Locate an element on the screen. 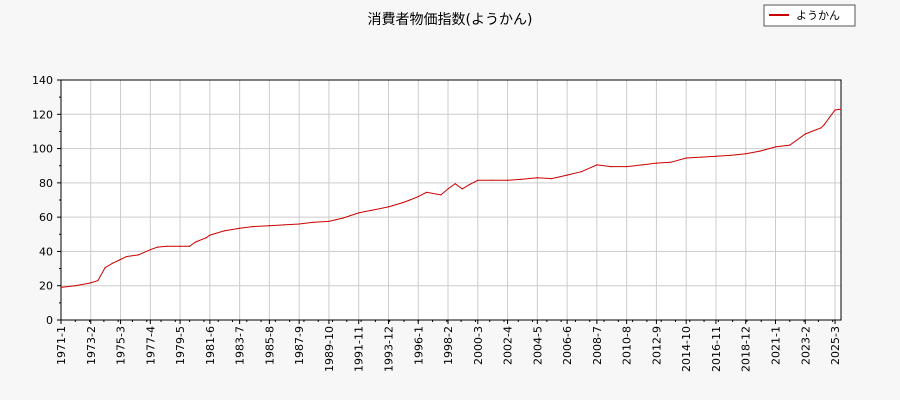 This screenshot has width=900, height=400. x-tick-label: 1993-12 is located at coordinates (388, 349).